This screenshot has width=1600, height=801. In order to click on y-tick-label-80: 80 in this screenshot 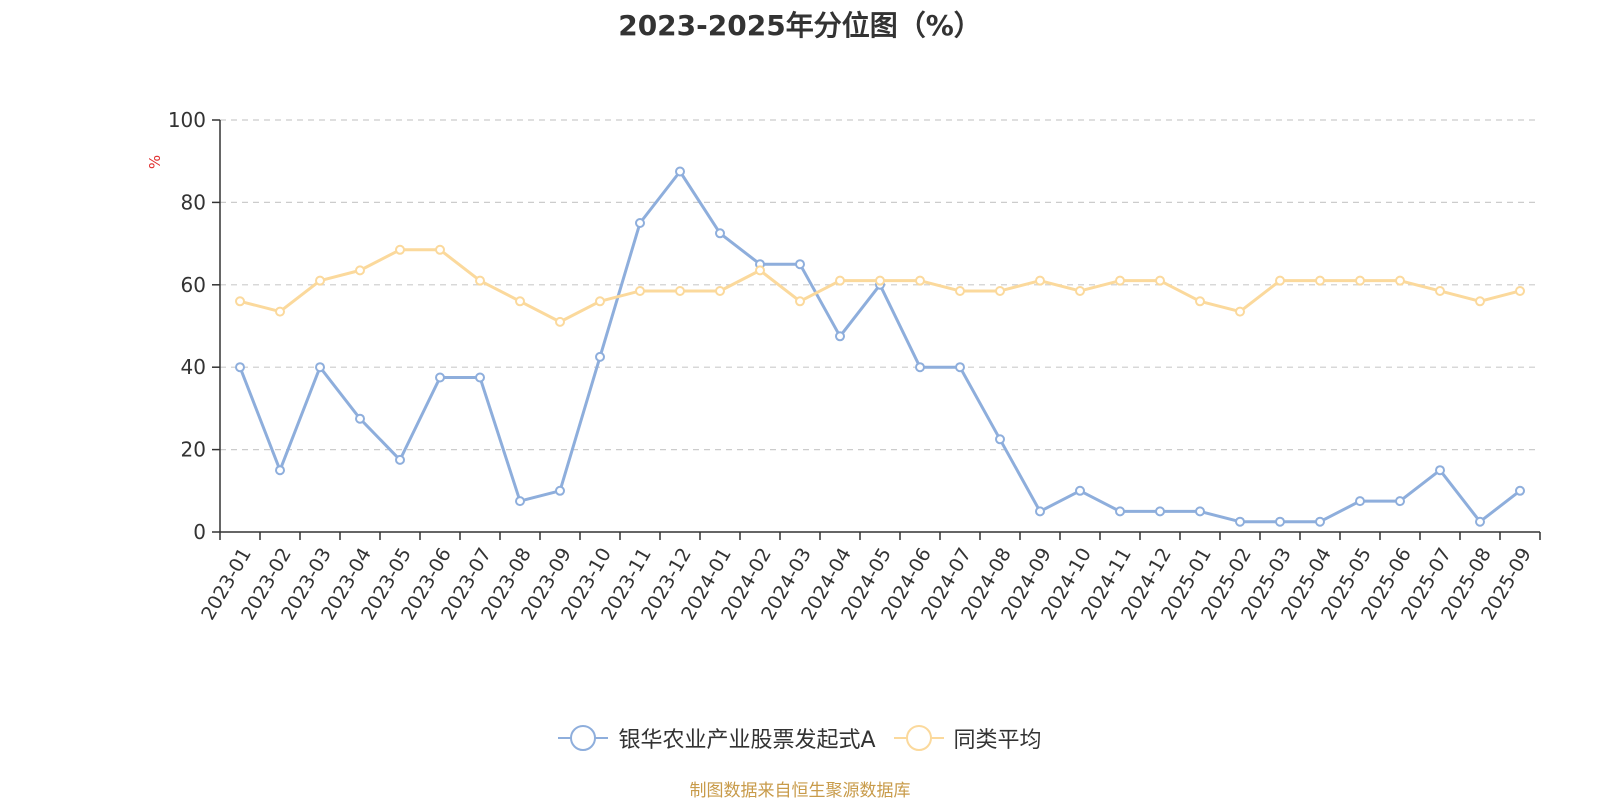, I will do `click(193, 202)`.